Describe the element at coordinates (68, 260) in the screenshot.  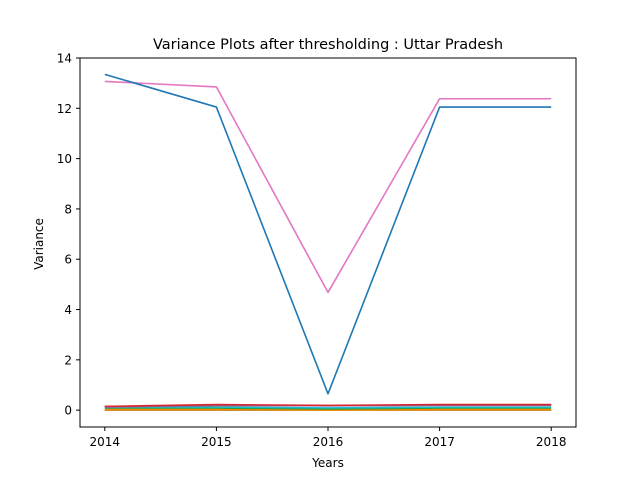
I see `y-tick-label: 6` at that location.